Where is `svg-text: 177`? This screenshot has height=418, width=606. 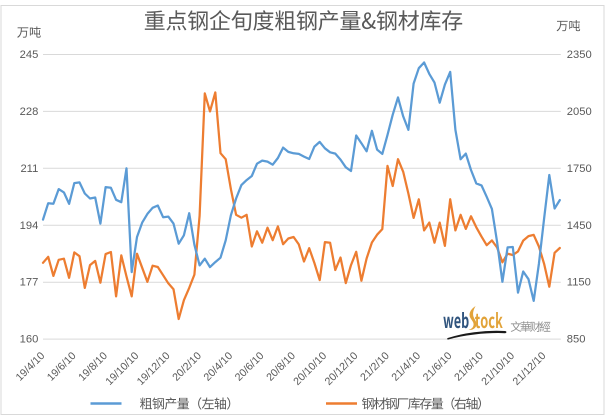 svg-text: 177 is located at coordinates (29, 283).